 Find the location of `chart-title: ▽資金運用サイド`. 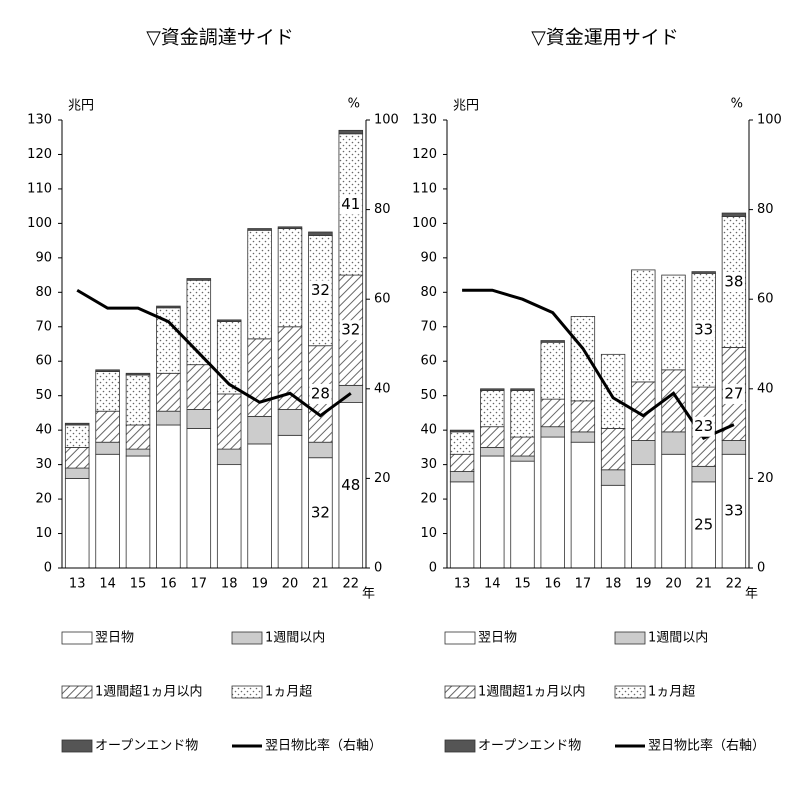

chart-title: ▽資金運用サイド is located at coordinates (605, 38).